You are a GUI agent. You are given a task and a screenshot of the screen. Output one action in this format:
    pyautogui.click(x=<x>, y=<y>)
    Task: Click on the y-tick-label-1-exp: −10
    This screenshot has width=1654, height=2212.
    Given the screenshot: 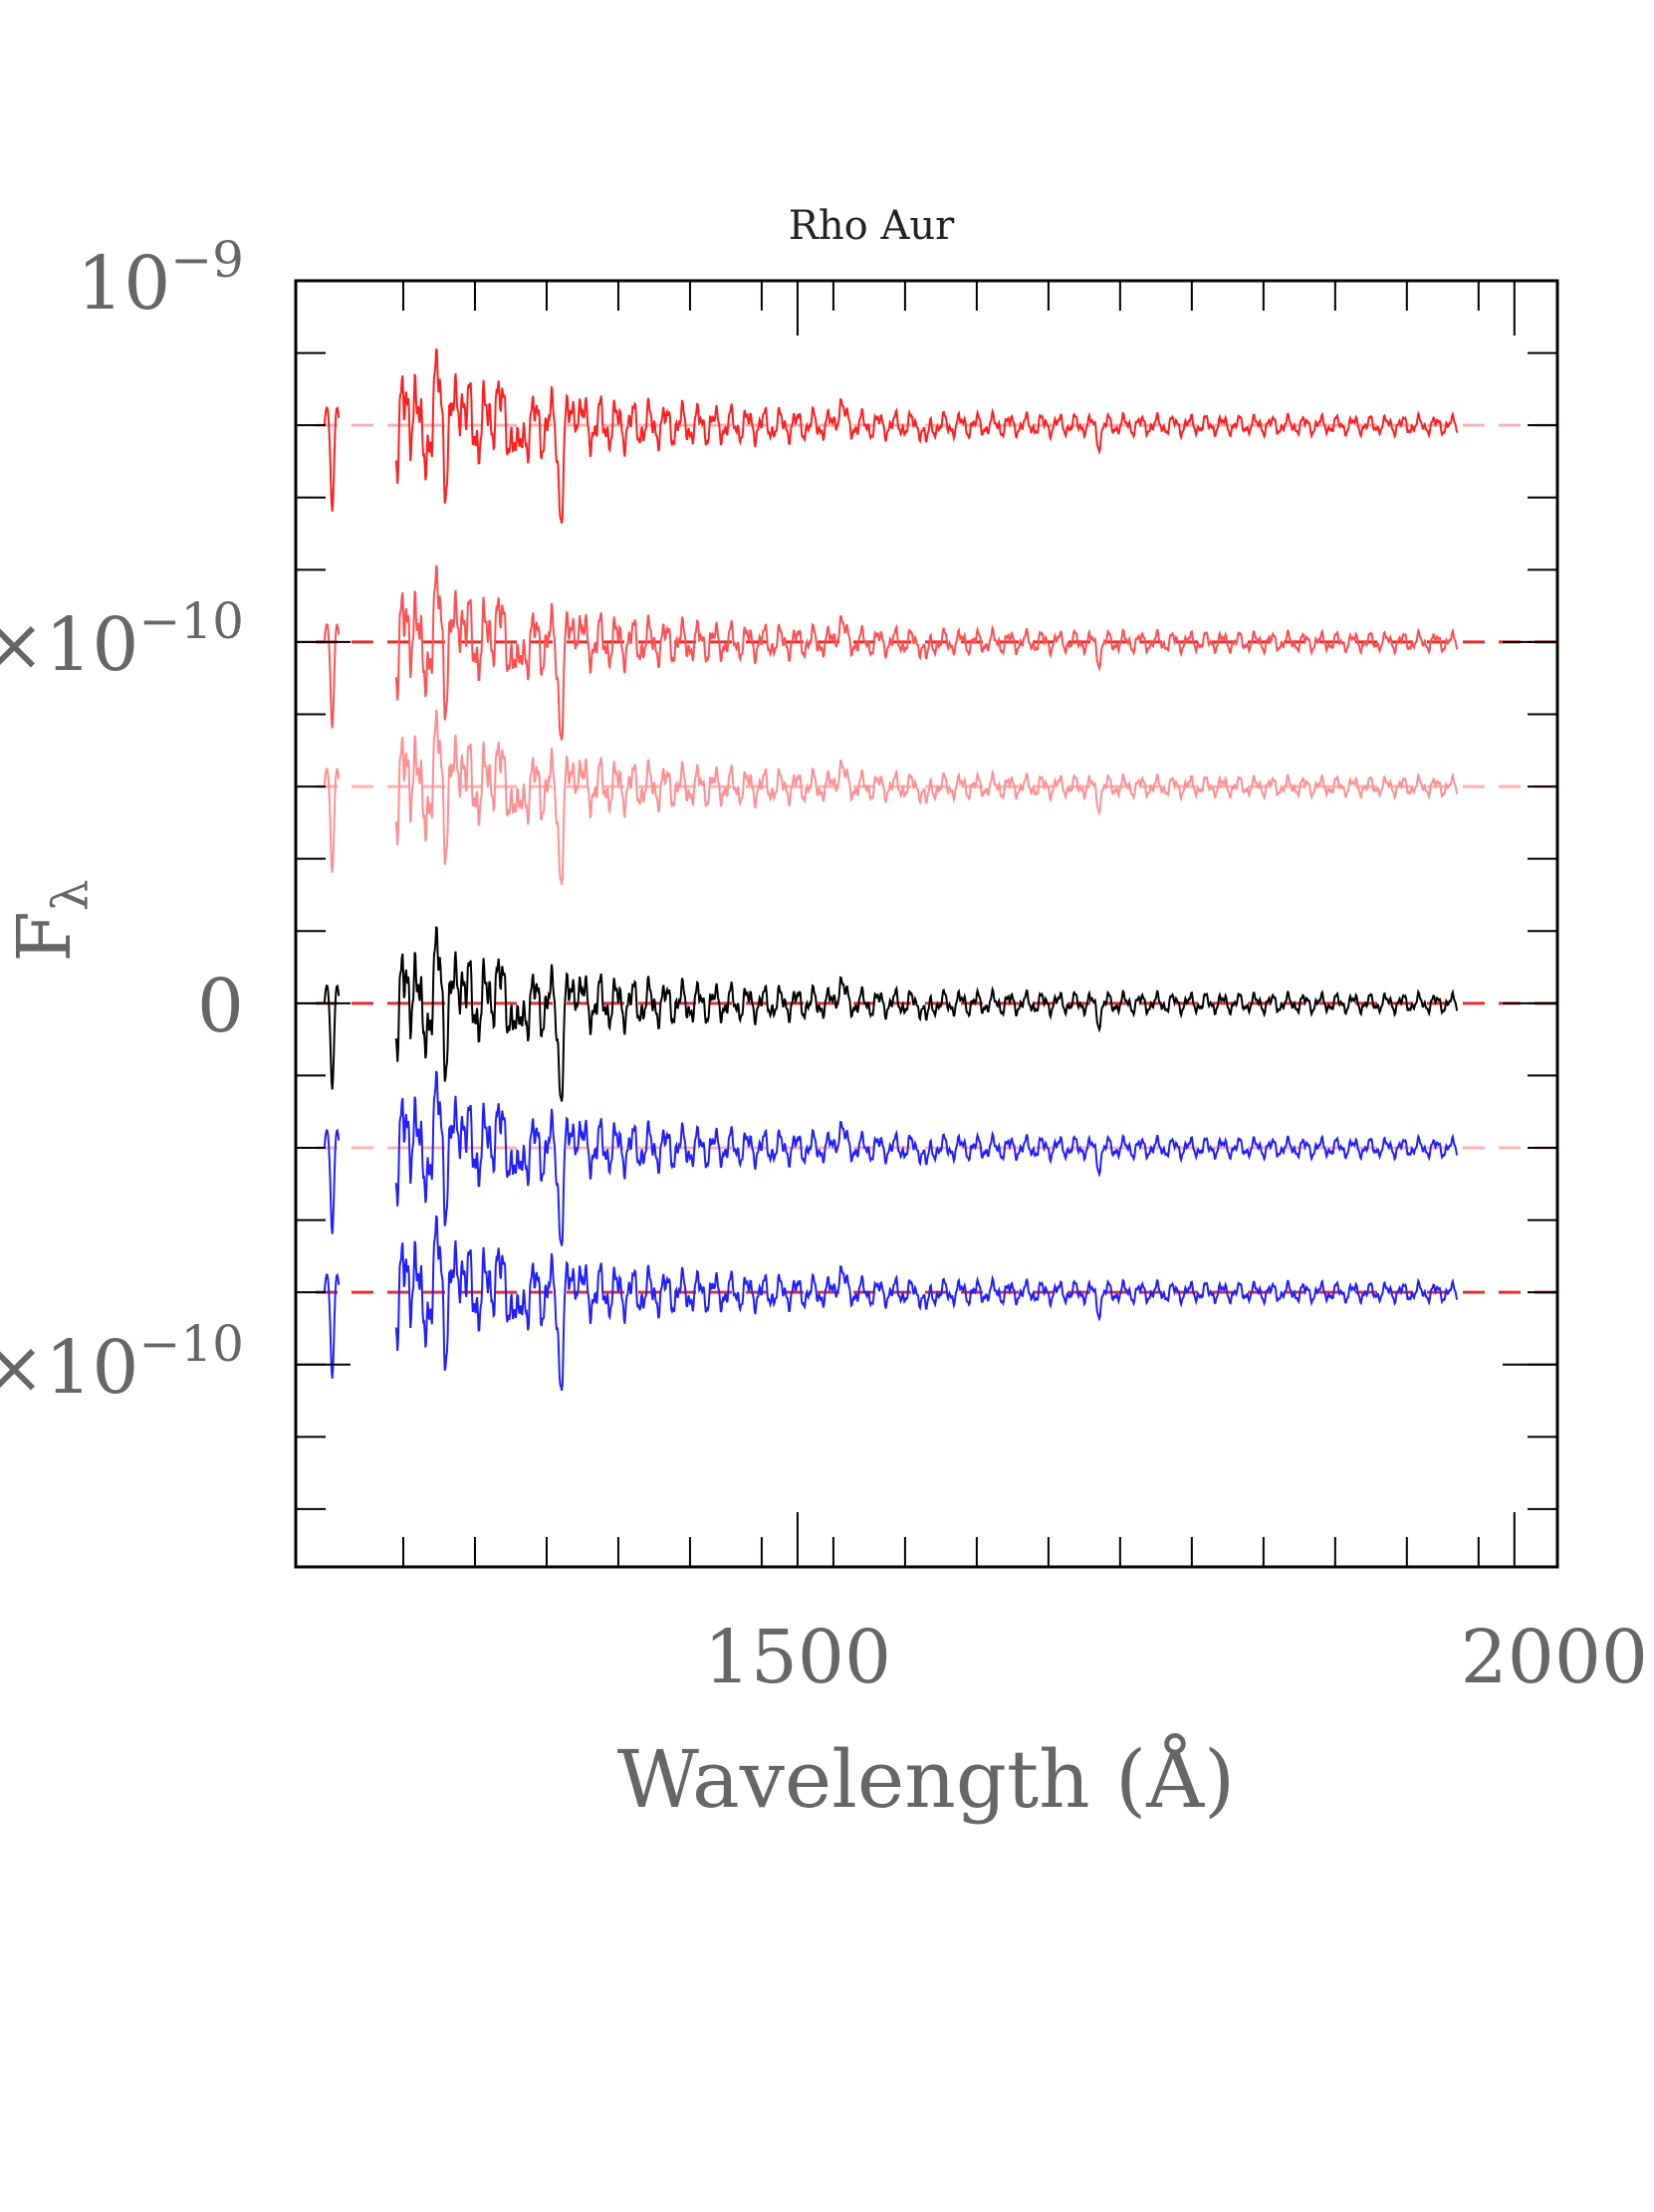 What is the action you would take?
    pyautogui.click(x=191, y=621)
    